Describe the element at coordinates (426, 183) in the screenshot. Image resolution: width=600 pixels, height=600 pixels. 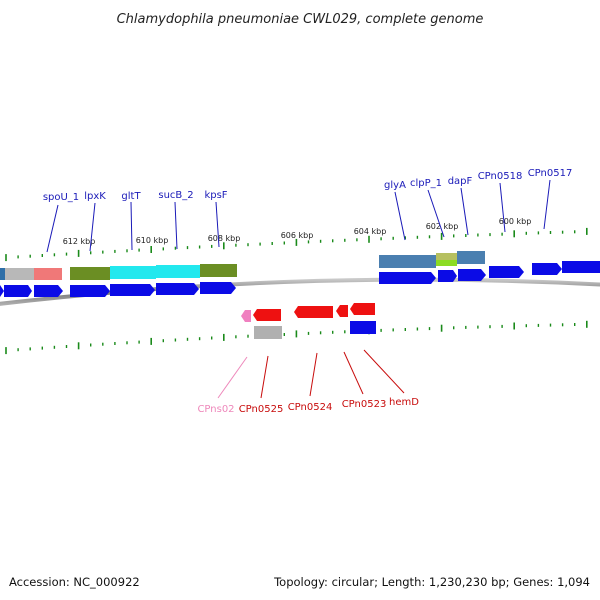
I see `gene-label-clpp1: clpP_1` at that location.